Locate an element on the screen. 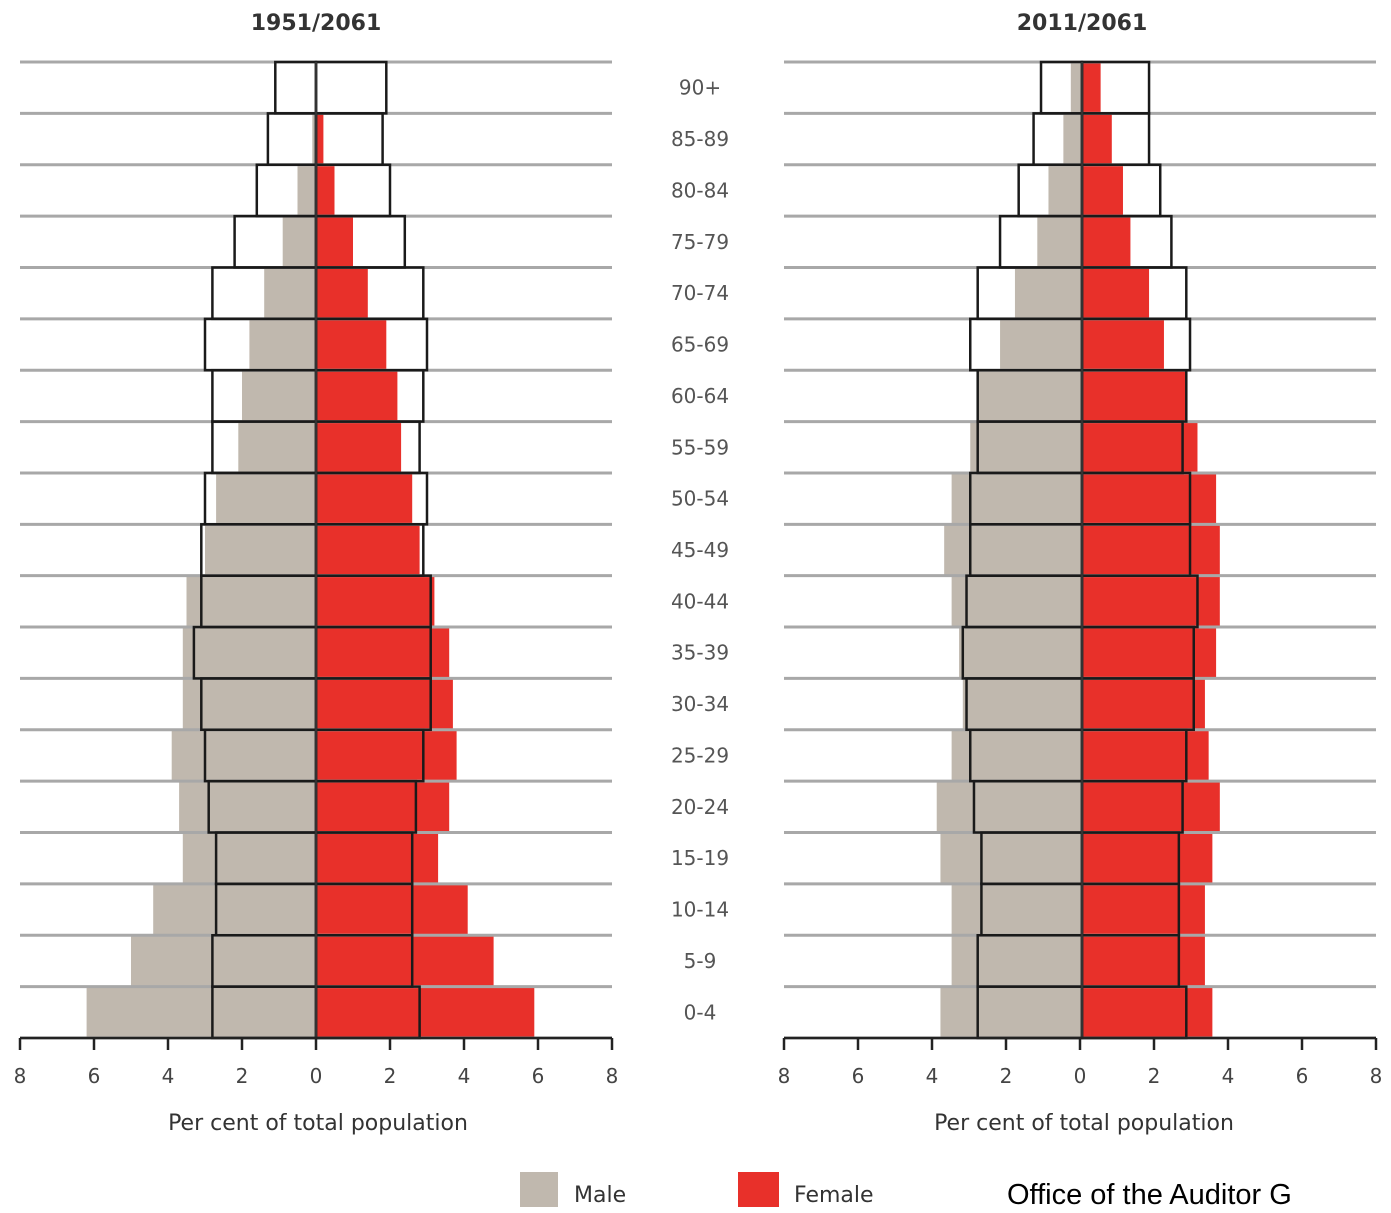 The image size is (1391, 1213). age-group-label: 35-39 is located at coordinates (700, 653).